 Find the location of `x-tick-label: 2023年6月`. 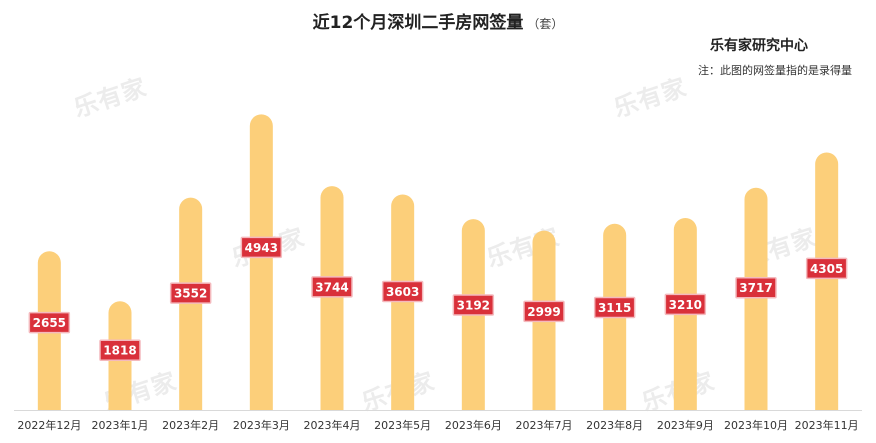

x-tick-label: 2023年6月 is located at coordinates (473, 425).